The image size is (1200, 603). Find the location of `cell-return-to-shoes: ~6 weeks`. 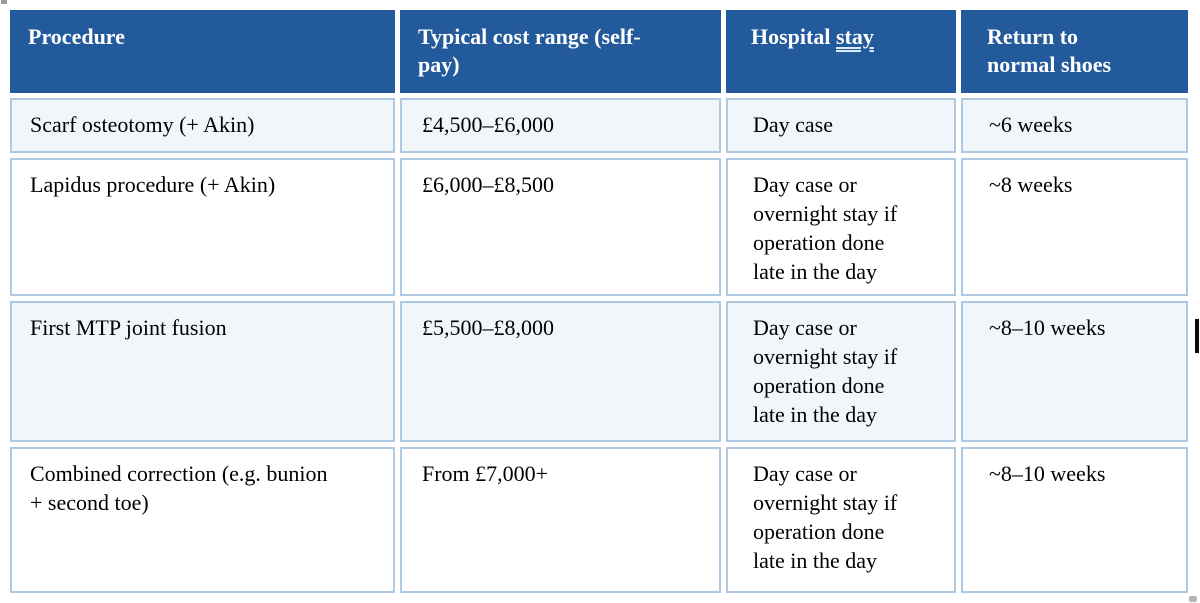

cell-return-to-shoes: ~6 weeks is located at coordinates (1074, 125).